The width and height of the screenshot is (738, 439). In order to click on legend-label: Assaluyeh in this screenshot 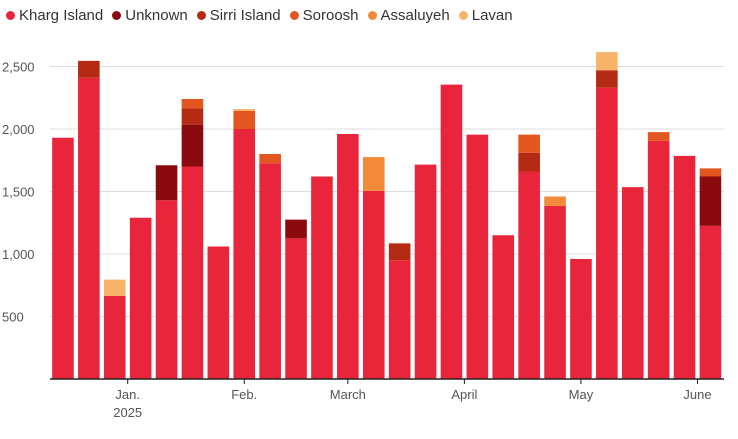, I will do `click(415, 15)`.